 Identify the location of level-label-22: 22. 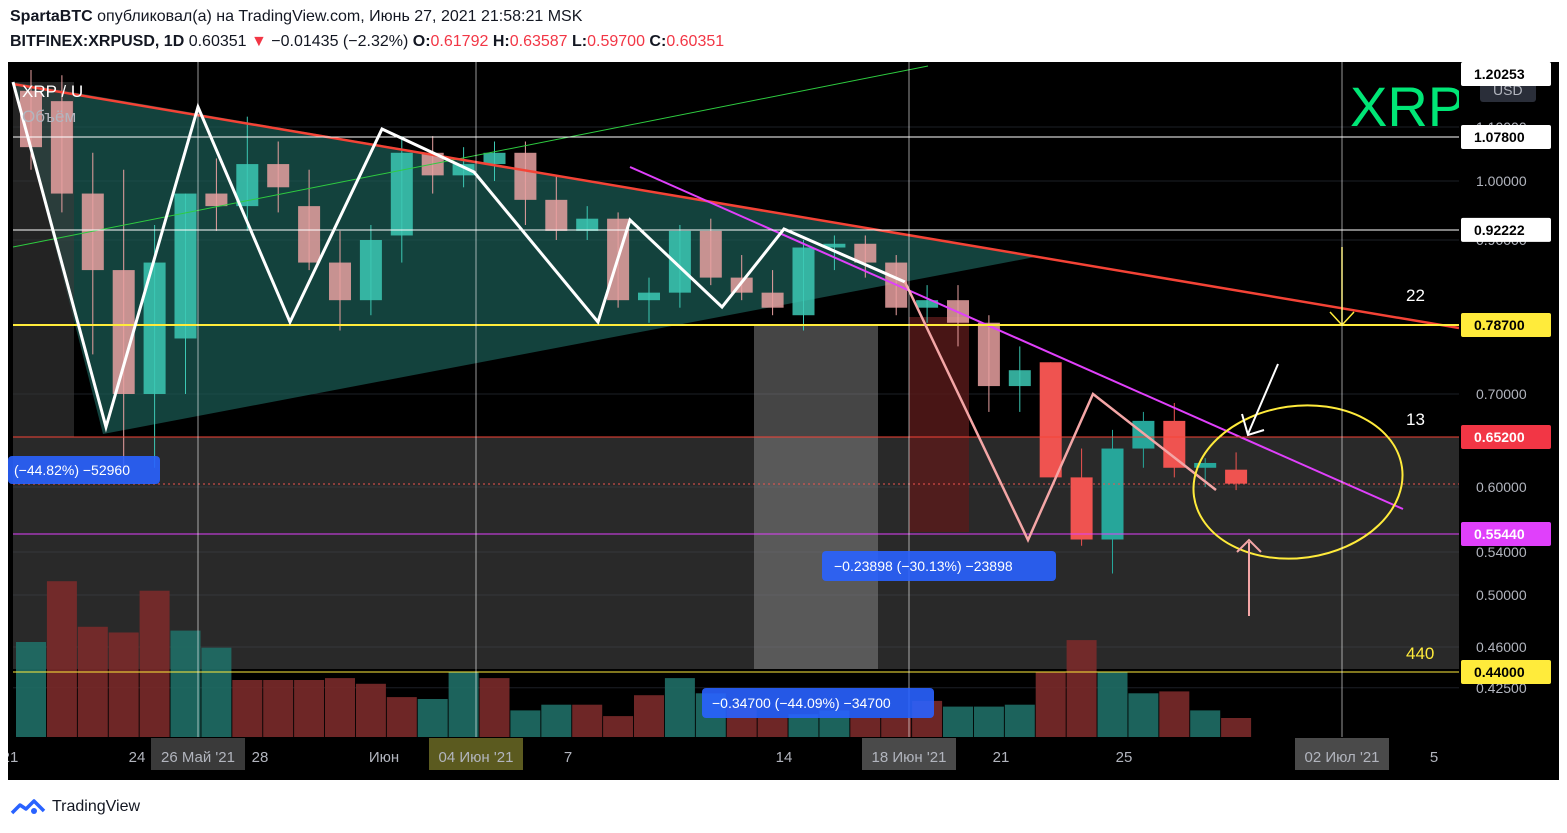
(1415, 295).